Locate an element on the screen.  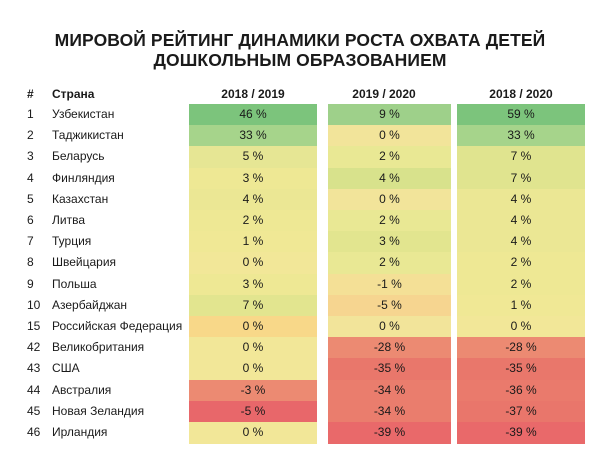
rank-cell: 43 is located at coordinates (34, 368).